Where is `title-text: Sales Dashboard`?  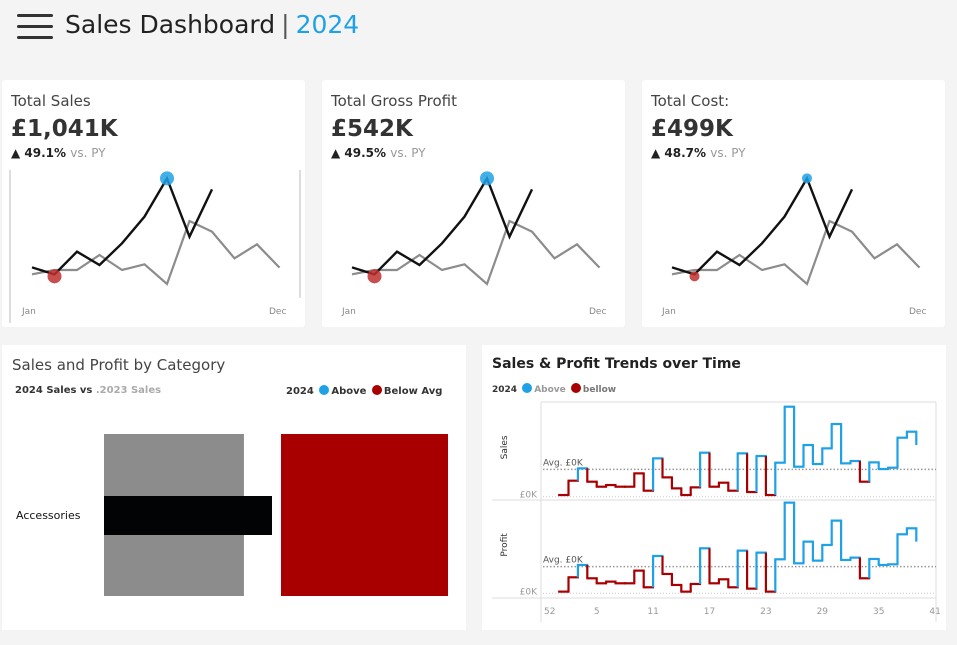 title-text: Sales Dashboard is located at coordinates (170, 24).